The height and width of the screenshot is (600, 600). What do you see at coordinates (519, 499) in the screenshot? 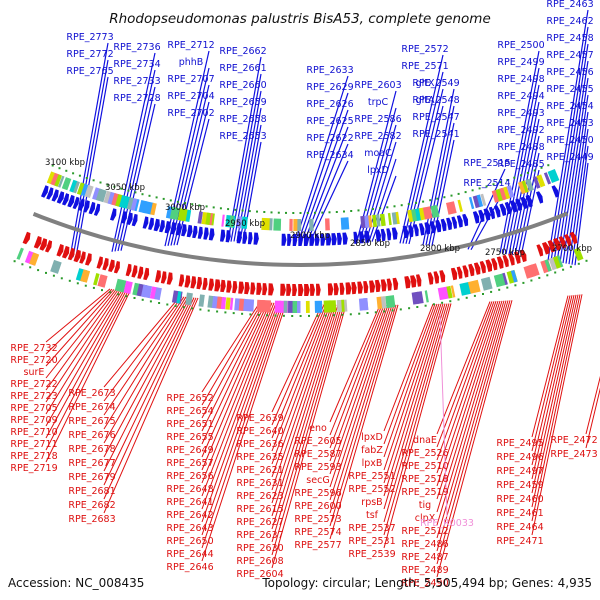
I see `bottom-feature-label: RPE_2460` at bounding box center [519, 499].